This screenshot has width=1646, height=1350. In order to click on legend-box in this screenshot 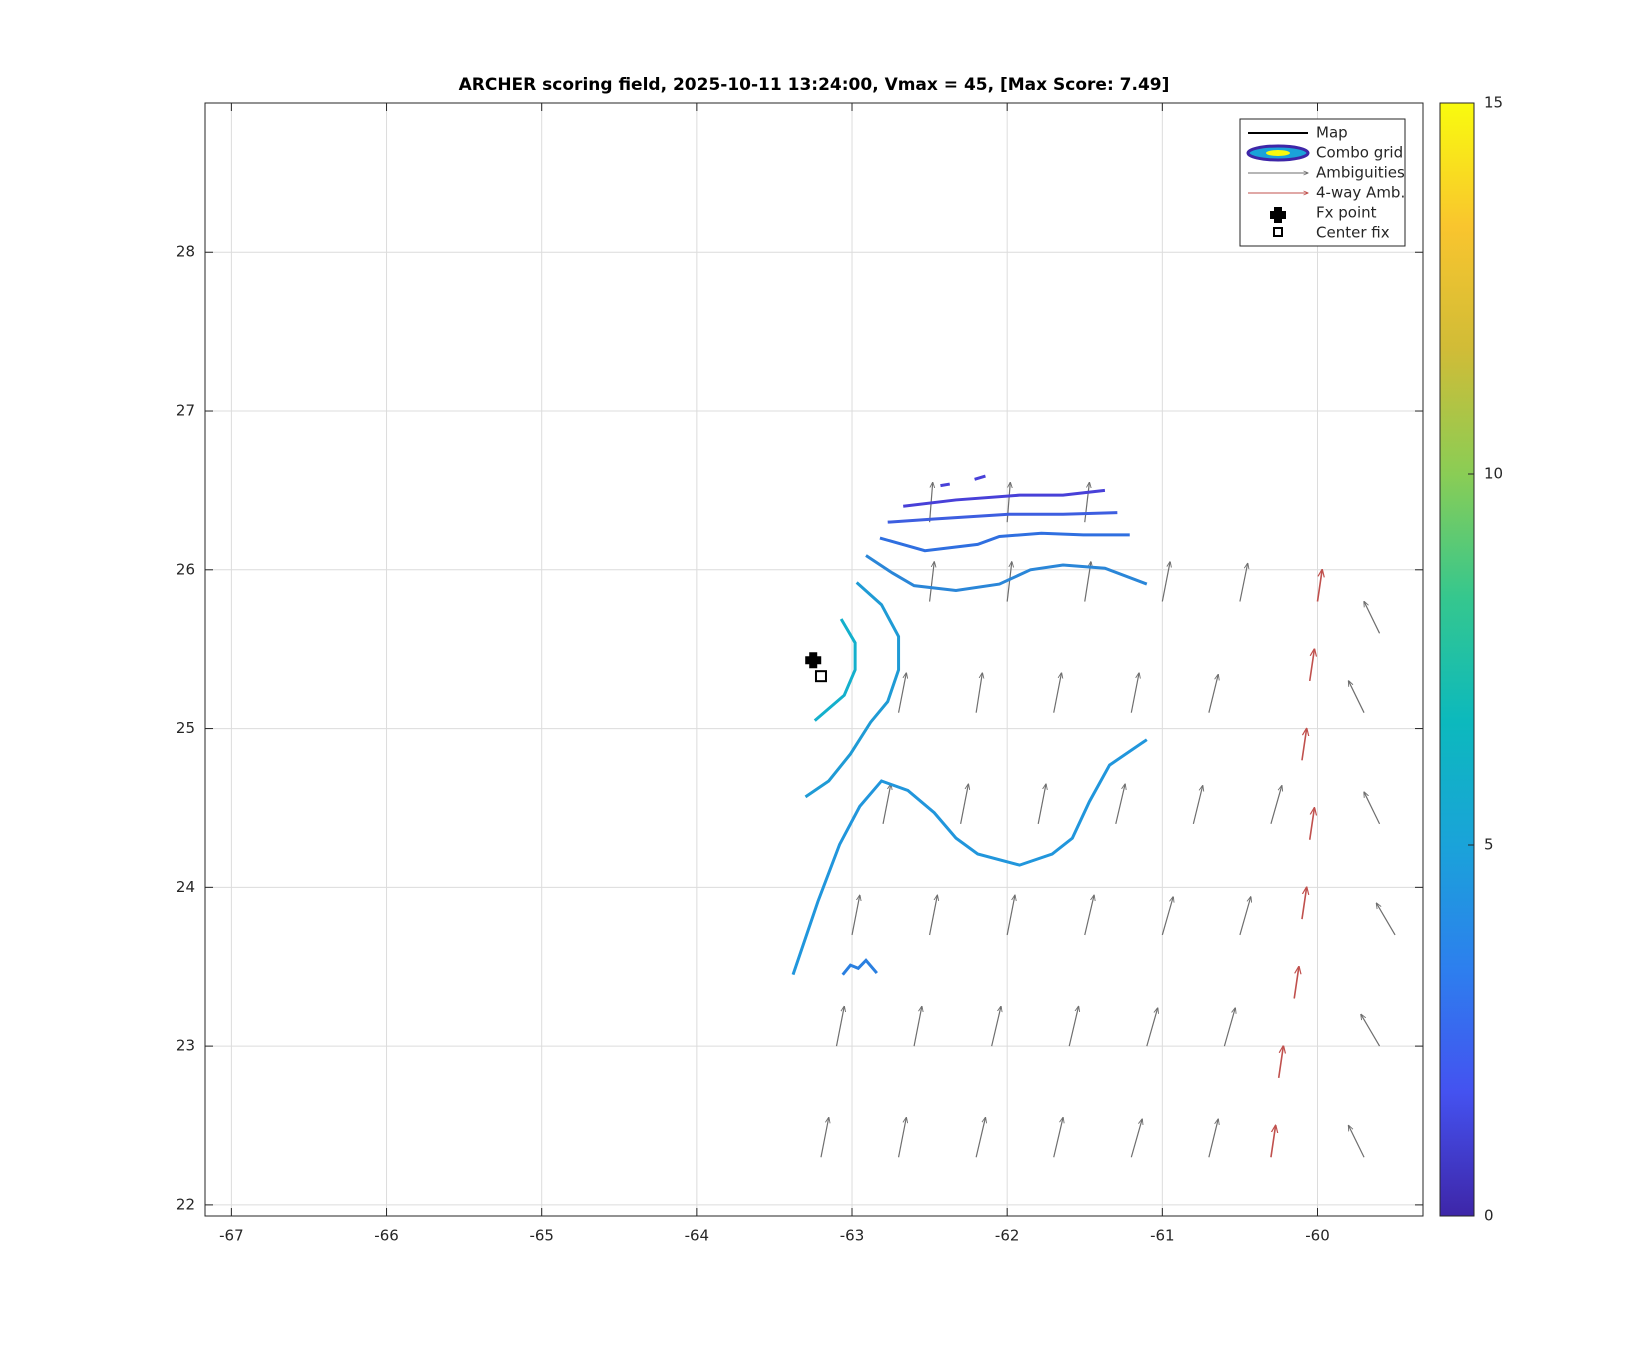, I will do `click(1322, 182)`.